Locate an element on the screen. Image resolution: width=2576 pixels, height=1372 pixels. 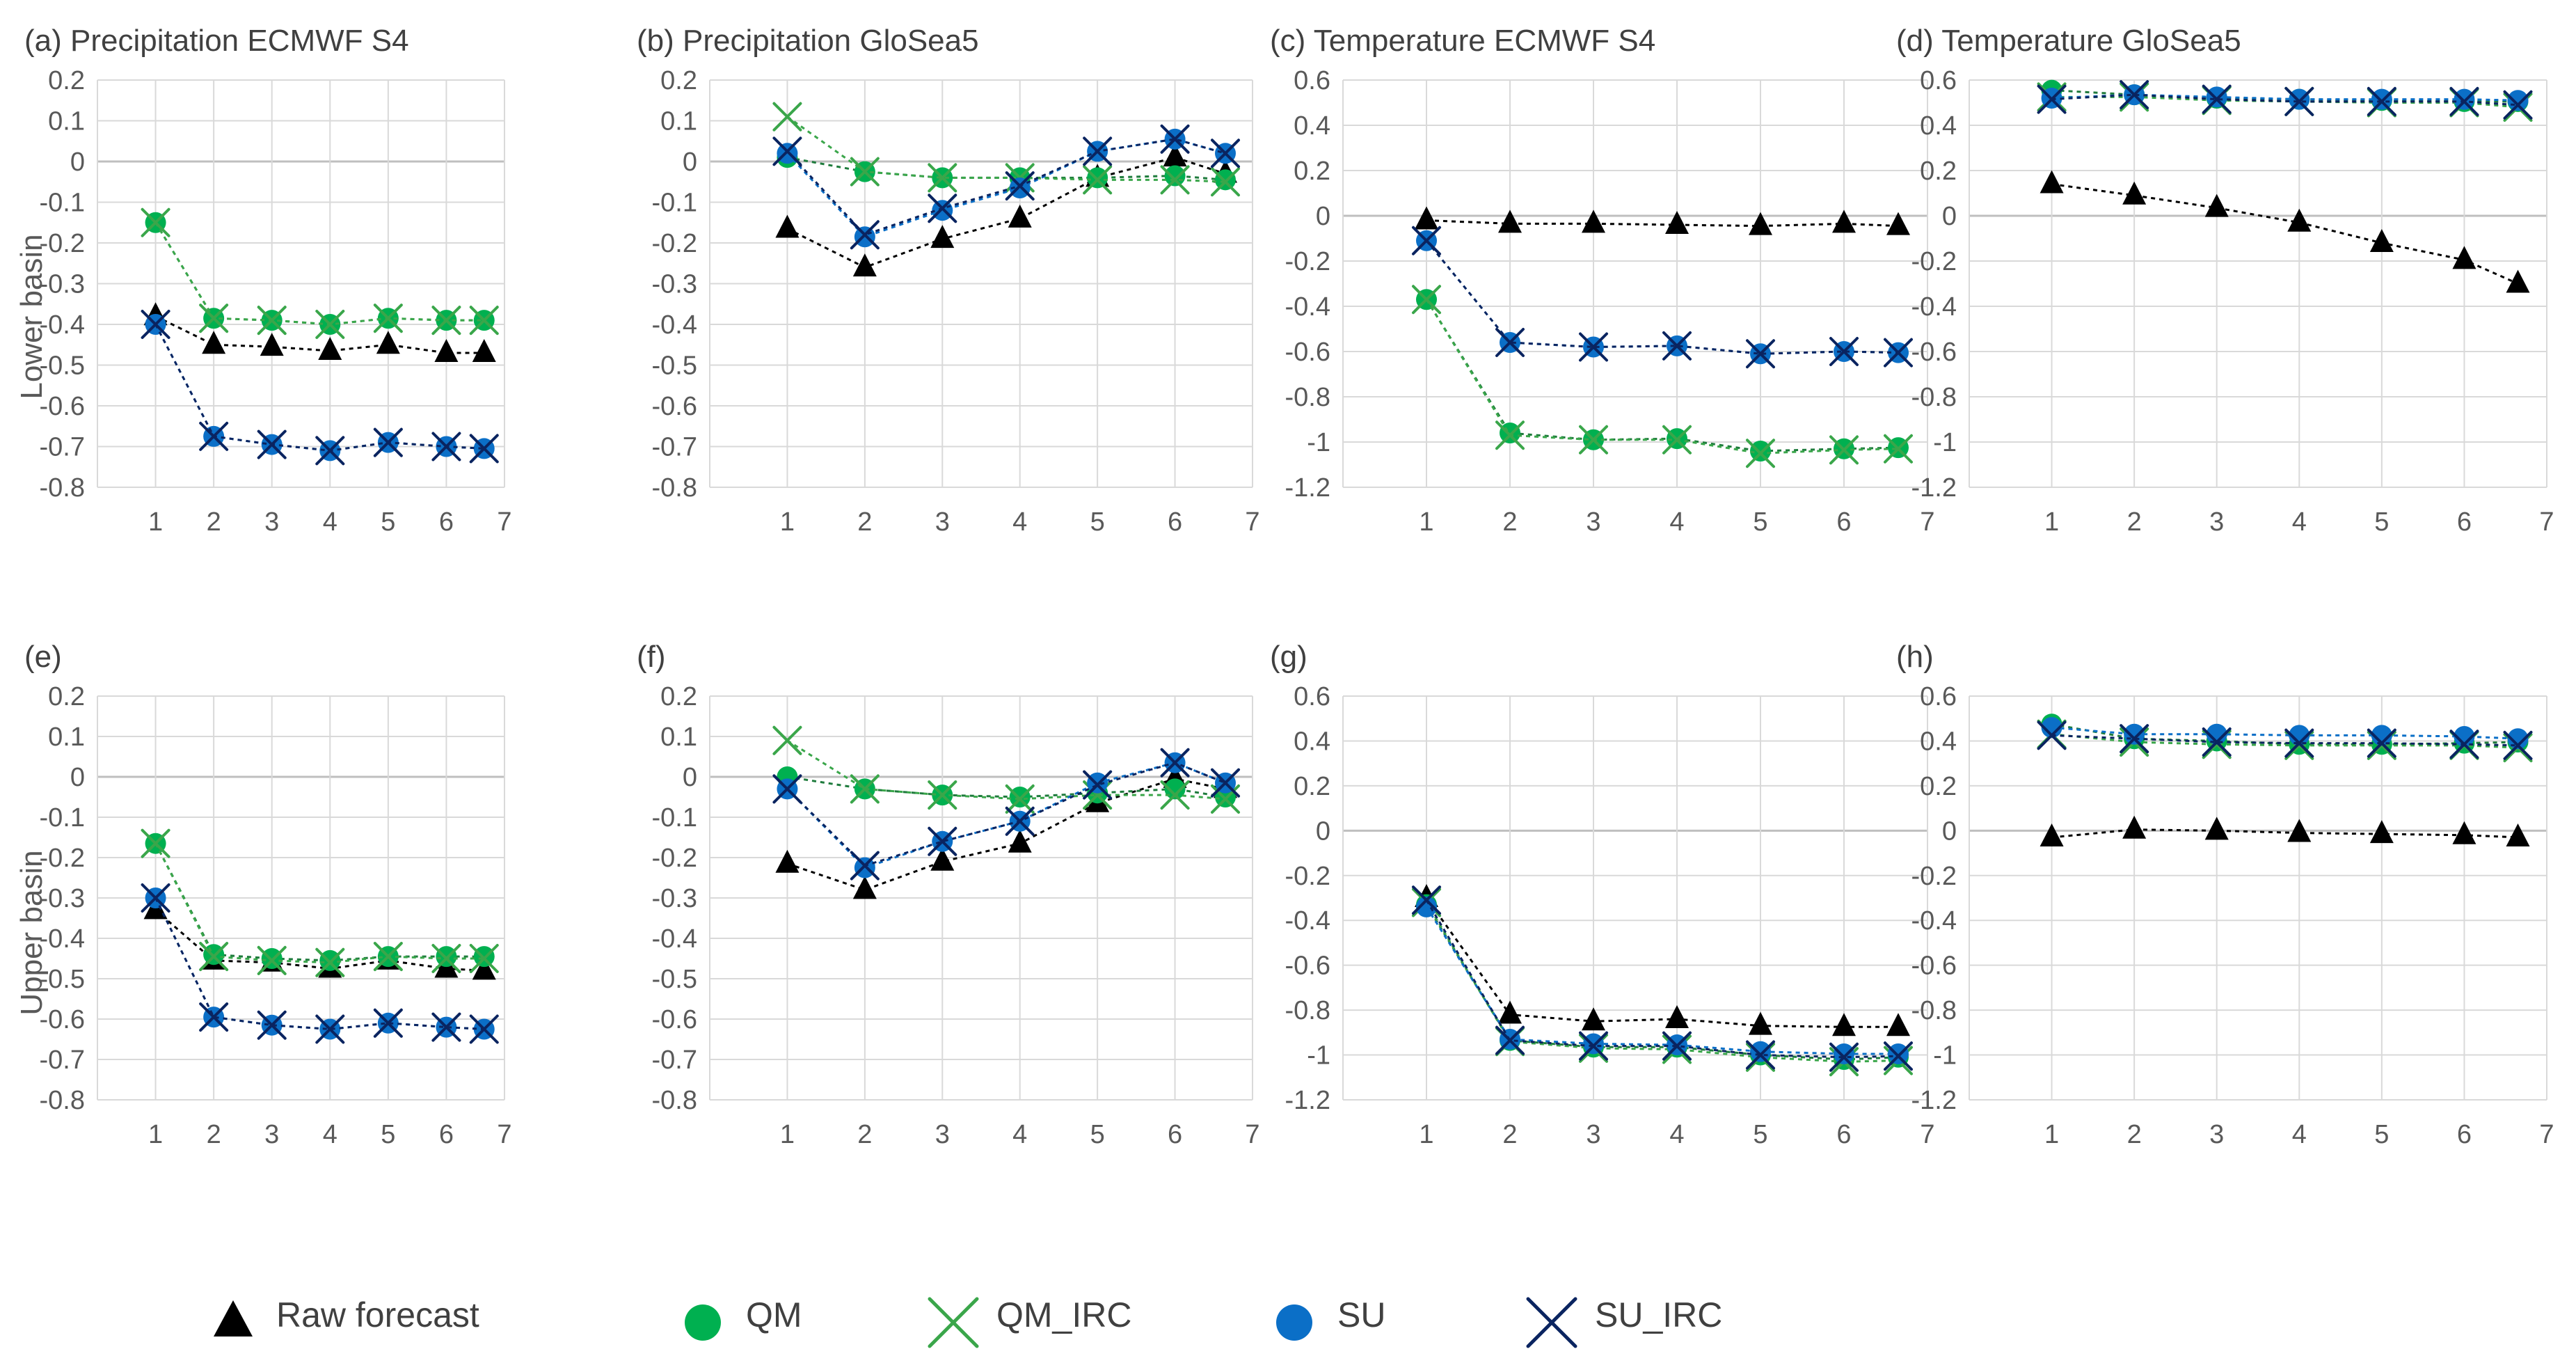
x-tick-label: 6 is located at coordinates (2464, 522).